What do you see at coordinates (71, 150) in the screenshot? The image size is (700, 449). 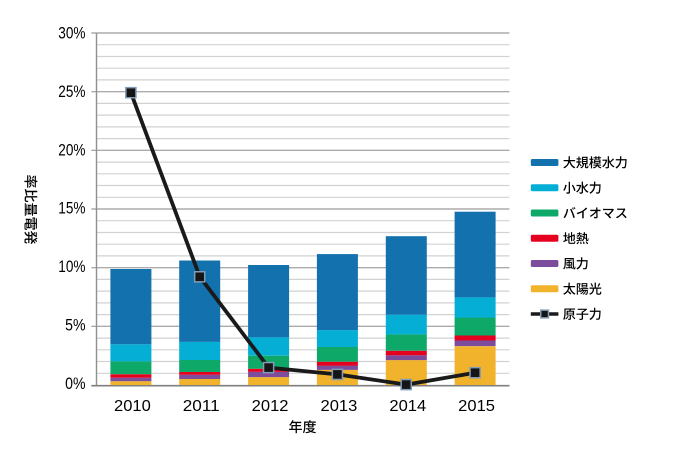 I see `svg-text: 20%` at bounding box center [71, 150].